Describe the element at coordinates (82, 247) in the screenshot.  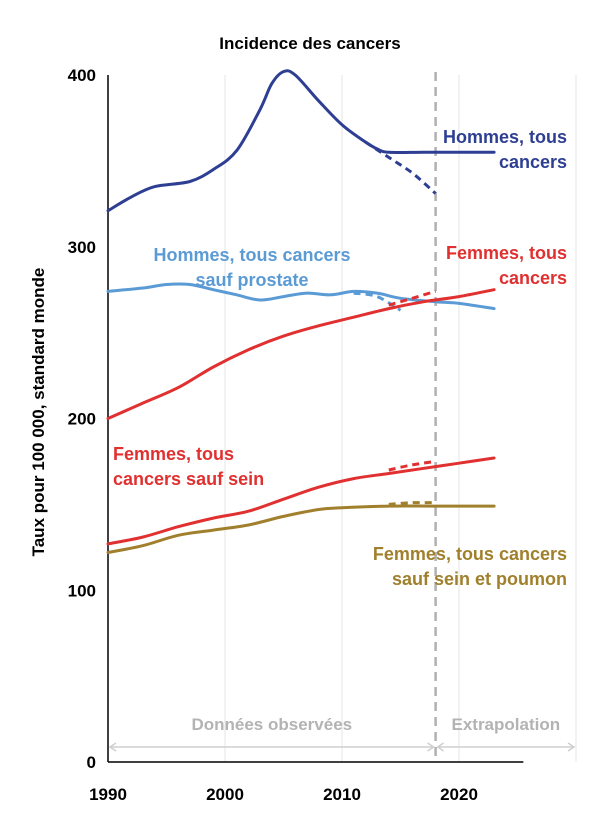
I see `y-tick-label: 300` at that location.